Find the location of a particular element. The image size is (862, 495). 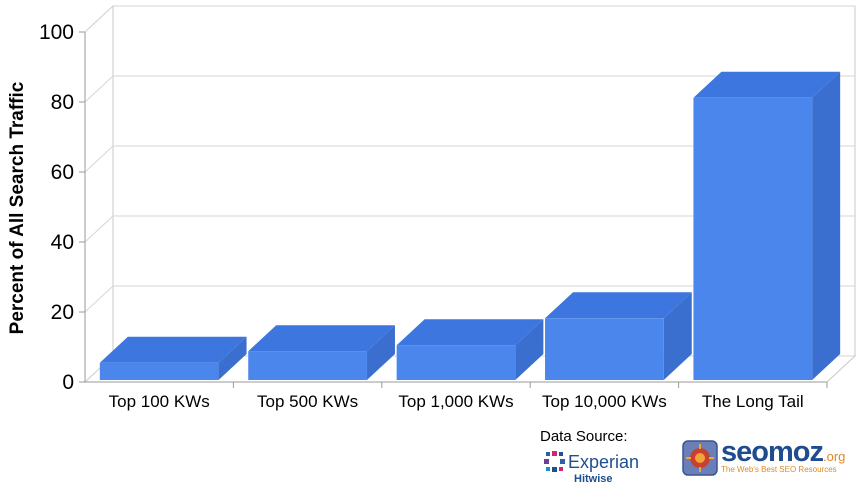

x-tick-label: Top 100 KWs is located at coordinates (159, 401).